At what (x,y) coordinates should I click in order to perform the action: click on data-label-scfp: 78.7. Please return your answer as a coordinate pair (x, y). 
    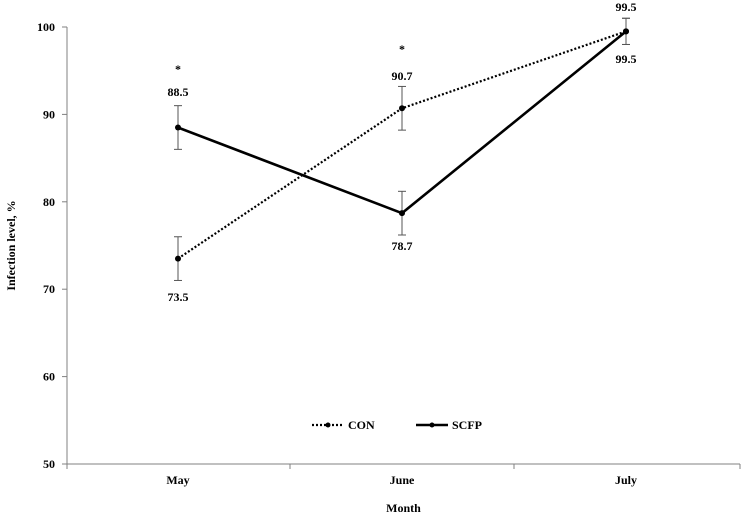
    Looking at the image, I should click on (402, 246).